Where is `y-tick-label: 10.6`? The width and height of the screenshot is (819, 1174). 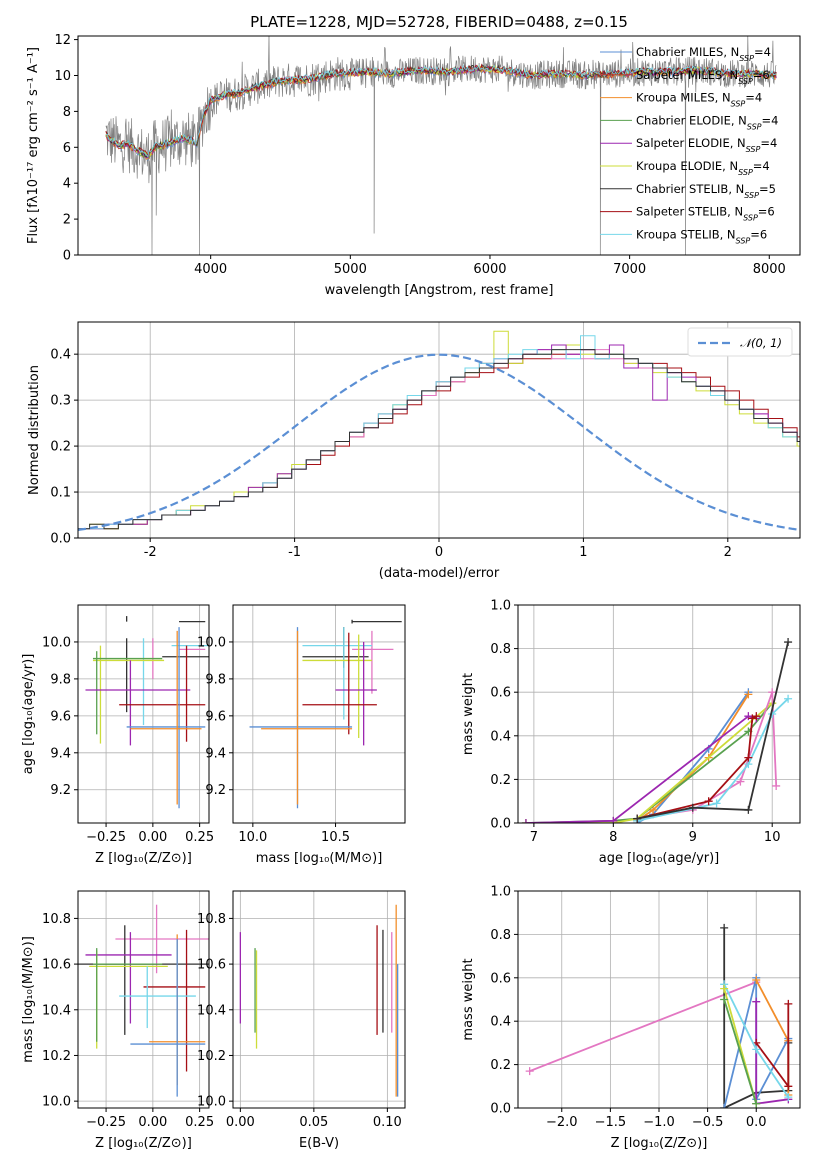 y-tick-label: 10.6 is located at coordinates (56, 965).